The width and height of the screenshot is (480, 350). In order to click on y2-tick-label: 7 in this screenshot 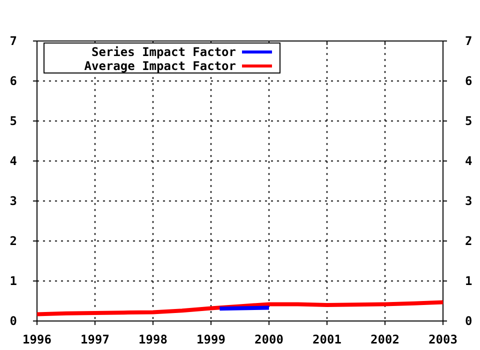, I will do `click(468, 41)`.